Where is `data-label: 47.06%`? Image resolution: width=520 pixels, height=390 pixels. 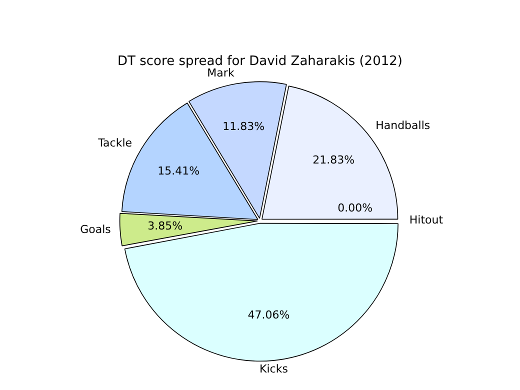
data-label: 47.06% is located at coordinates (269, 315).